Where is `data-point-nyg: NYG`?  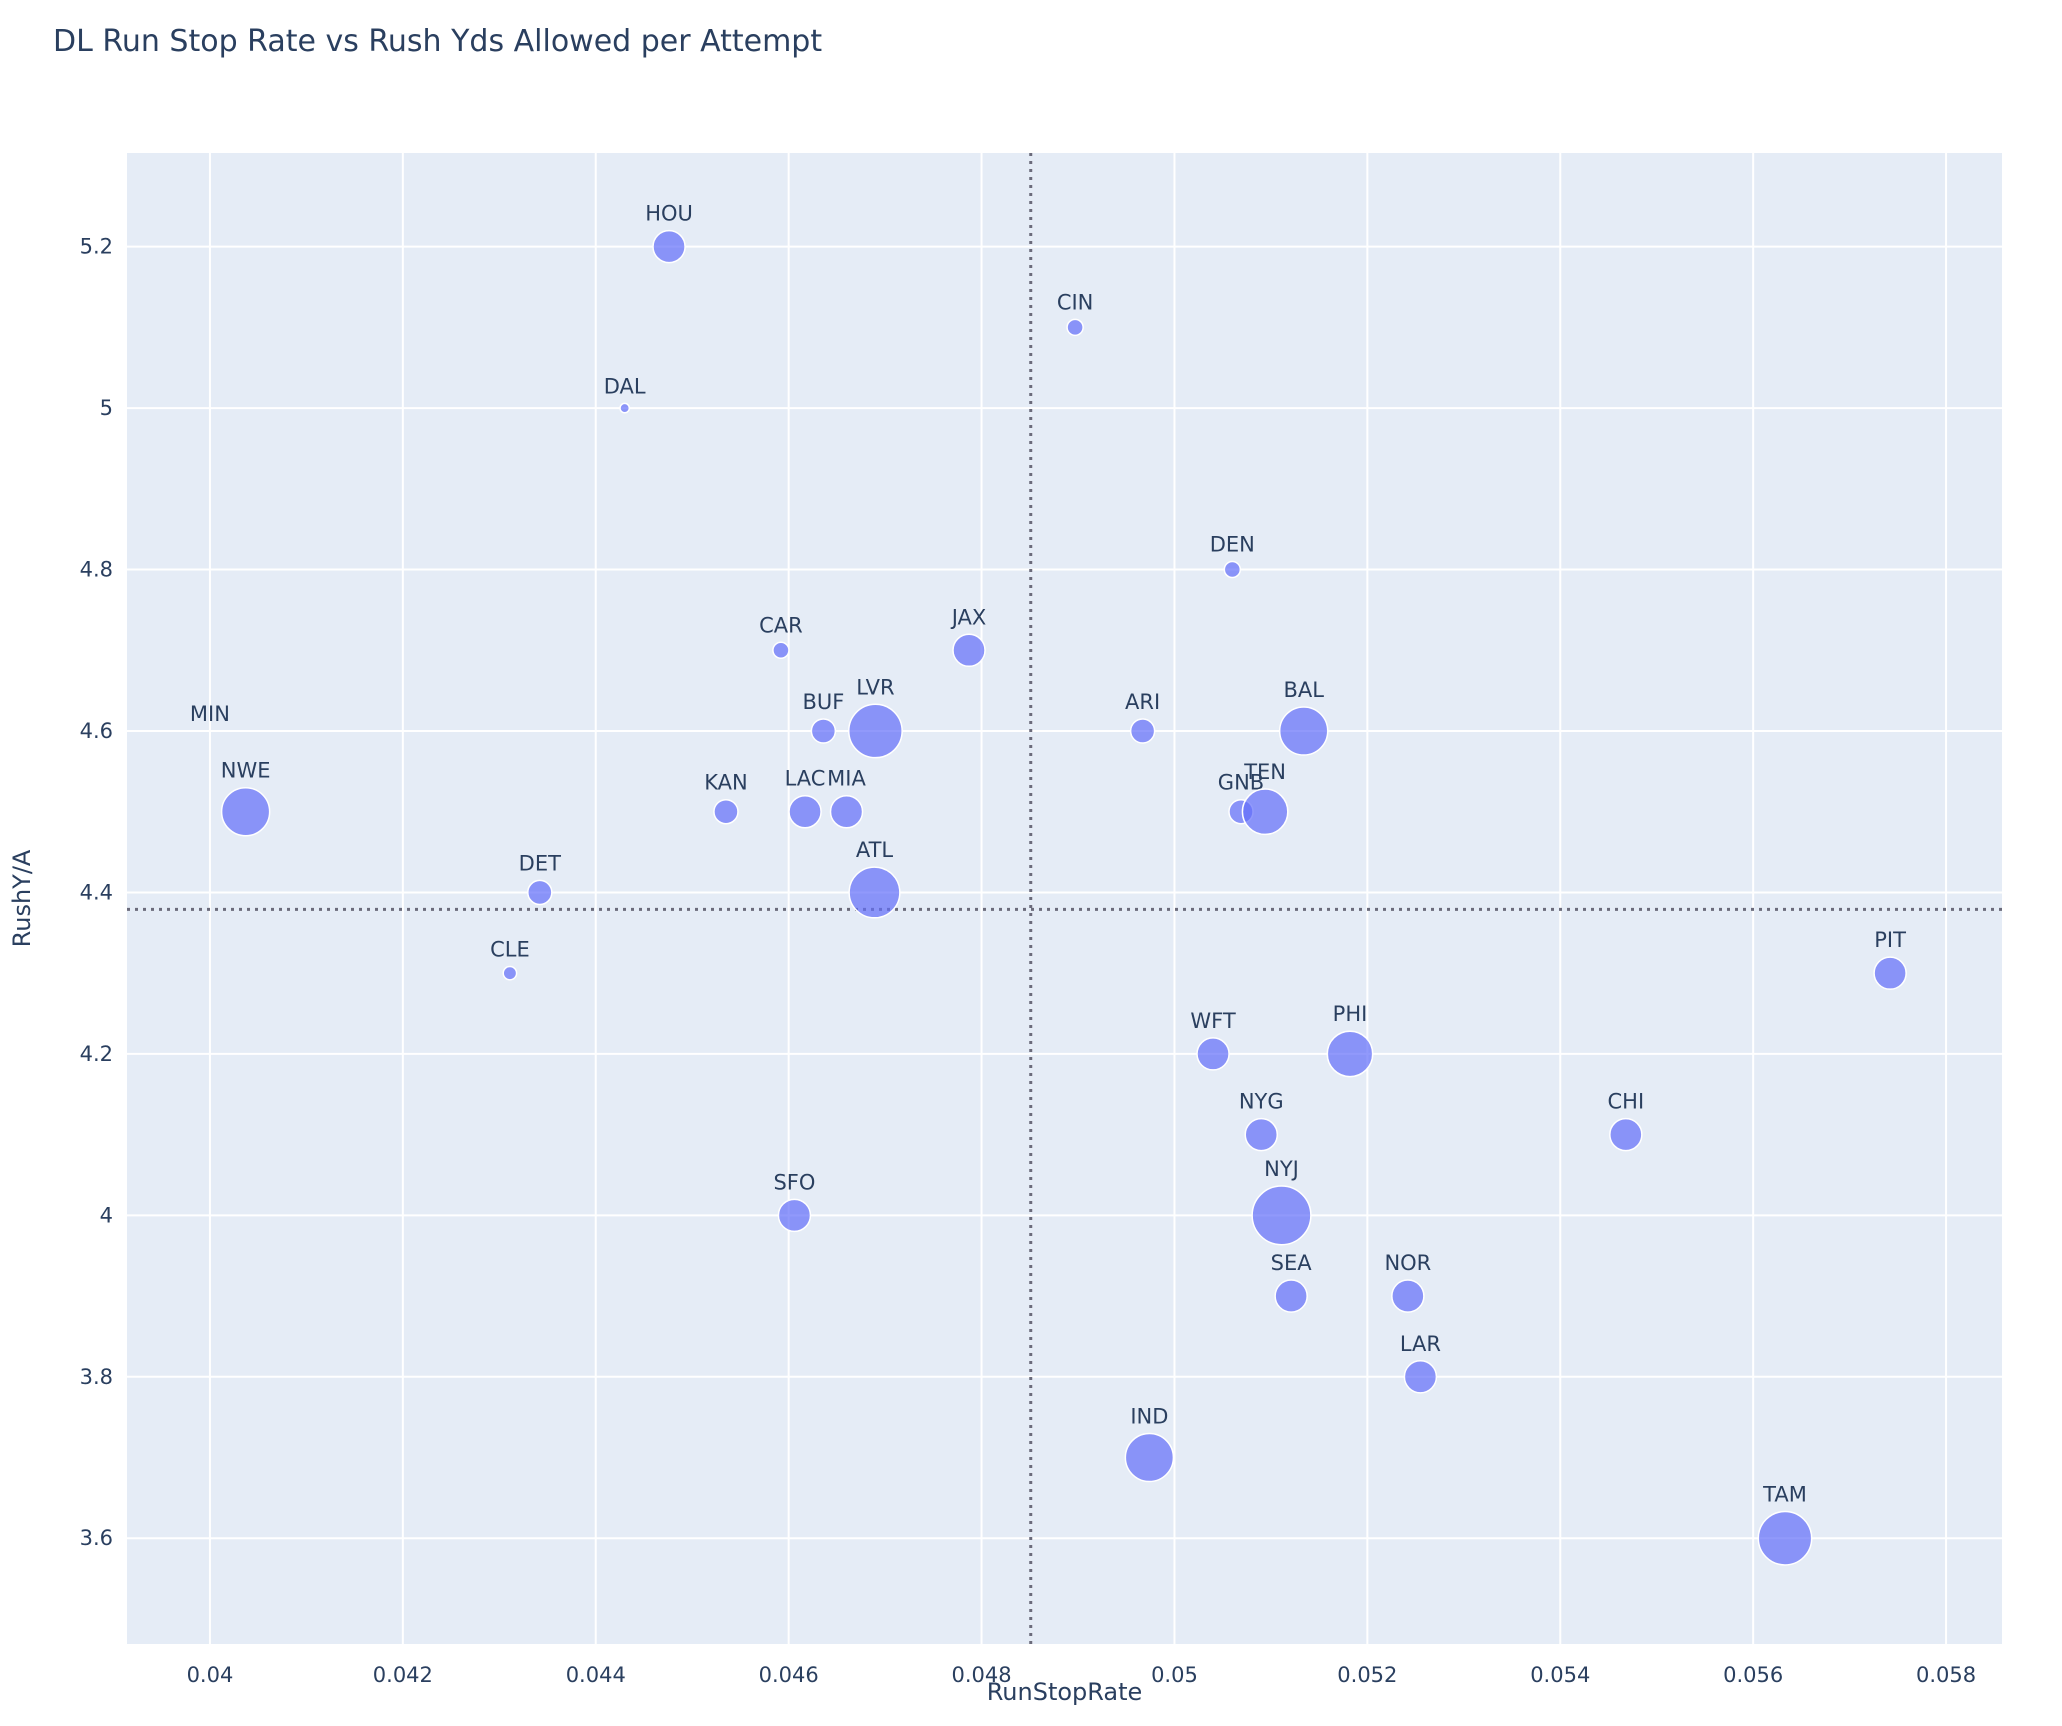
data-point-nyg: NYG is located at coordinates (1261, 1121).